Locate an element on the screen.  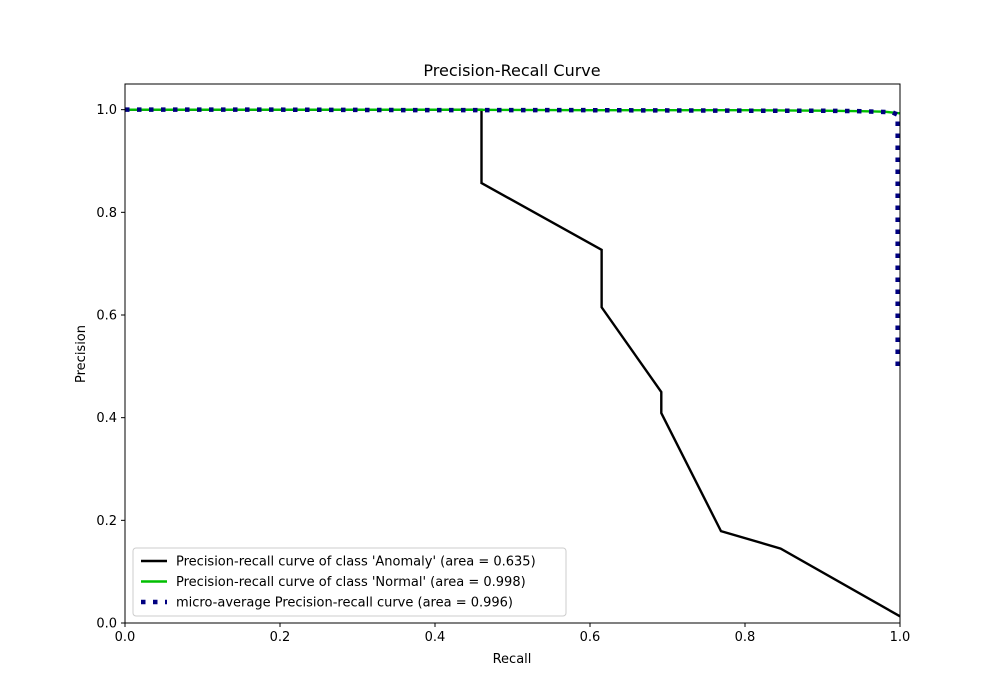
y-tick-label: 0.0 is located at coordinates (106, 624).